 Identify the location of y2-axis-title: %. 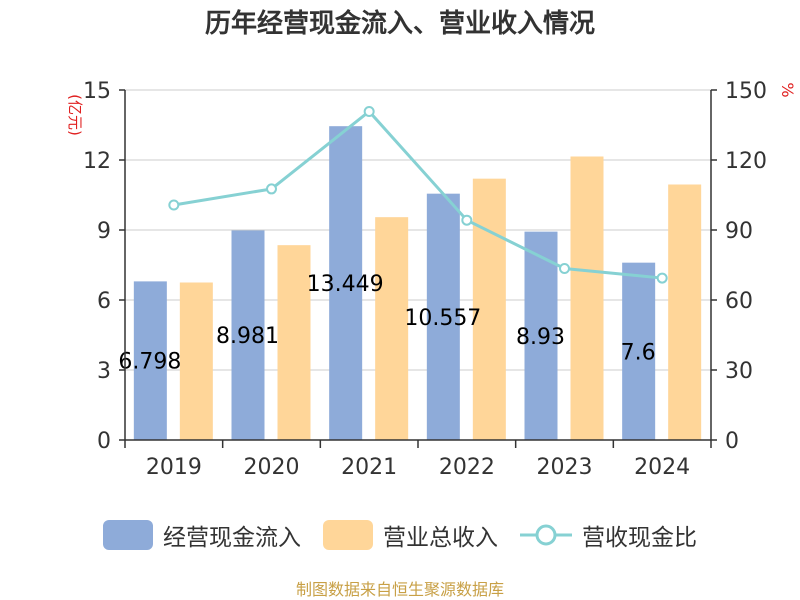
(787, 89).